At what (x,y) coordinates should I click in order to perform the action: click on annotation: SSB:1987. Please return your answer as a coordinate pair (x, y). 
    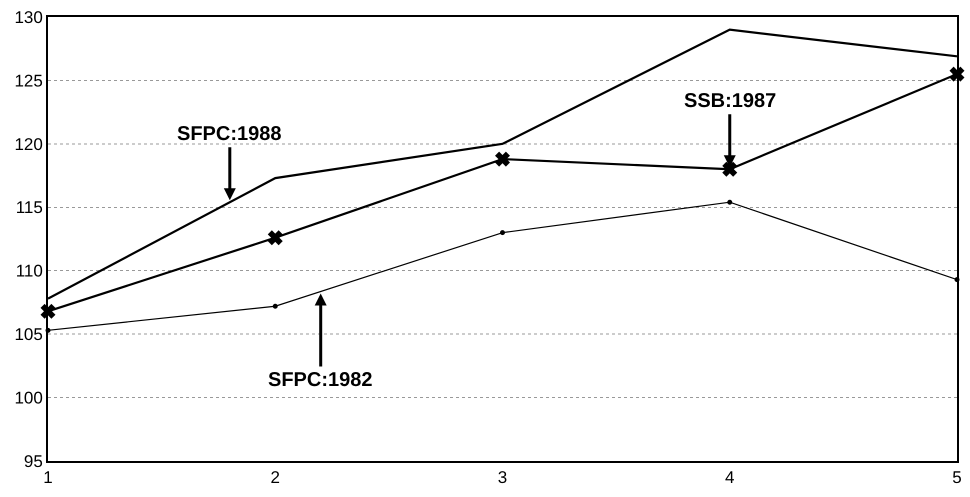
    Looking at the image, I should click on (730, 101).